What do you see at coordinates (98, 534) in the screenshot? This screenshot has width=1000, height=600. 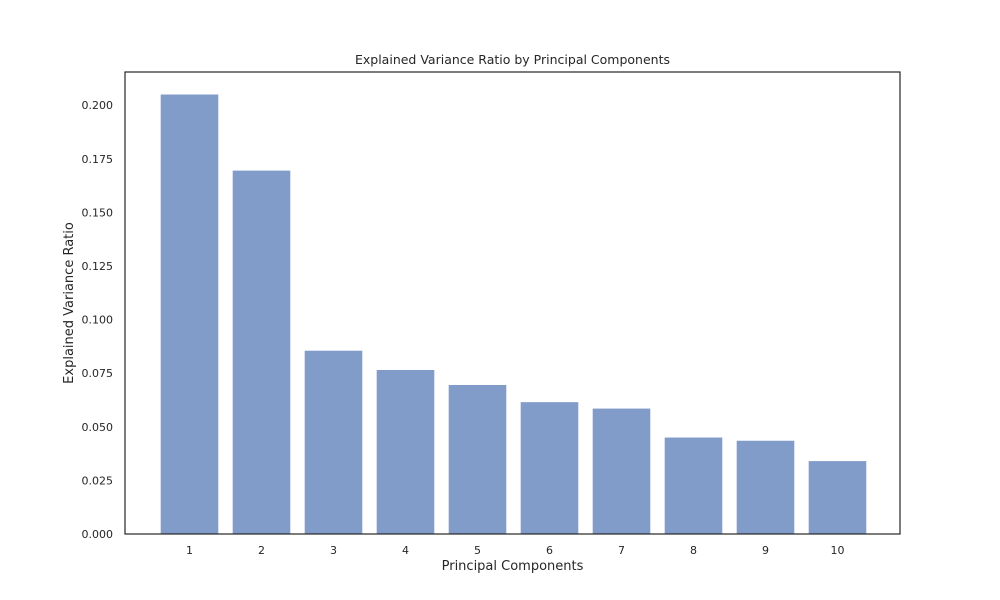 I see `y-tick-label: 0.000` at bounding box center [98, 534].